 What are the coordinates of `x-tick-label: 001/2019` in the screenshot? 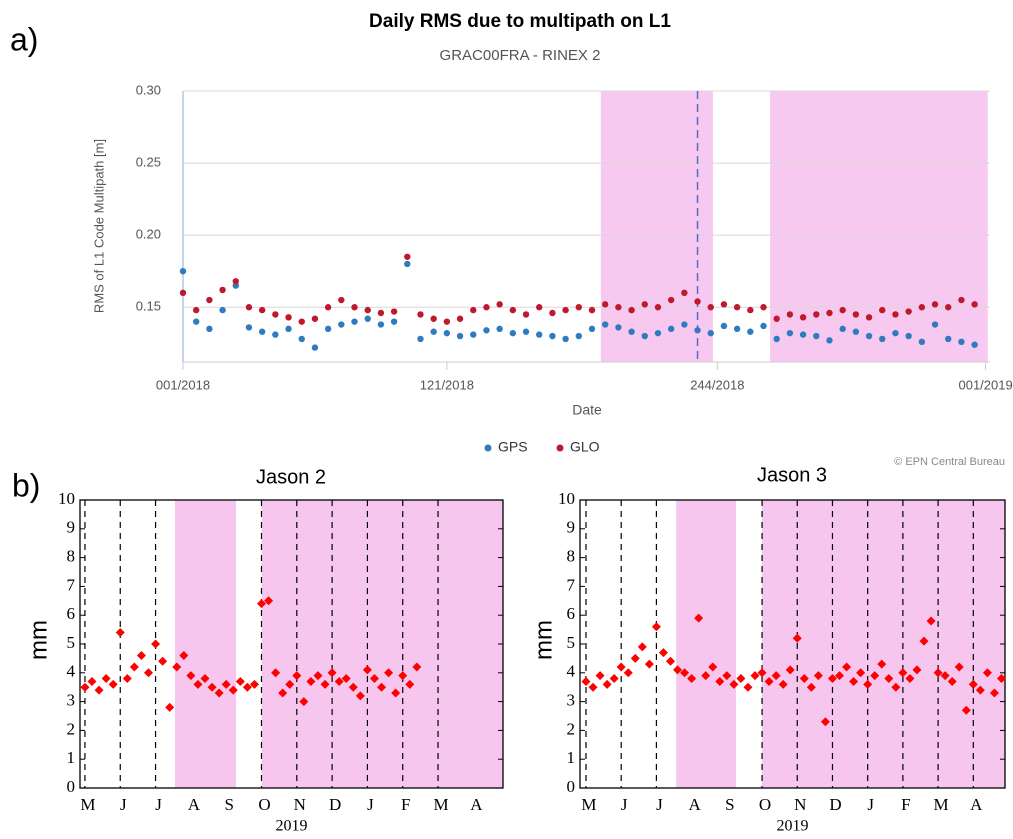 It's located at (985, 384).